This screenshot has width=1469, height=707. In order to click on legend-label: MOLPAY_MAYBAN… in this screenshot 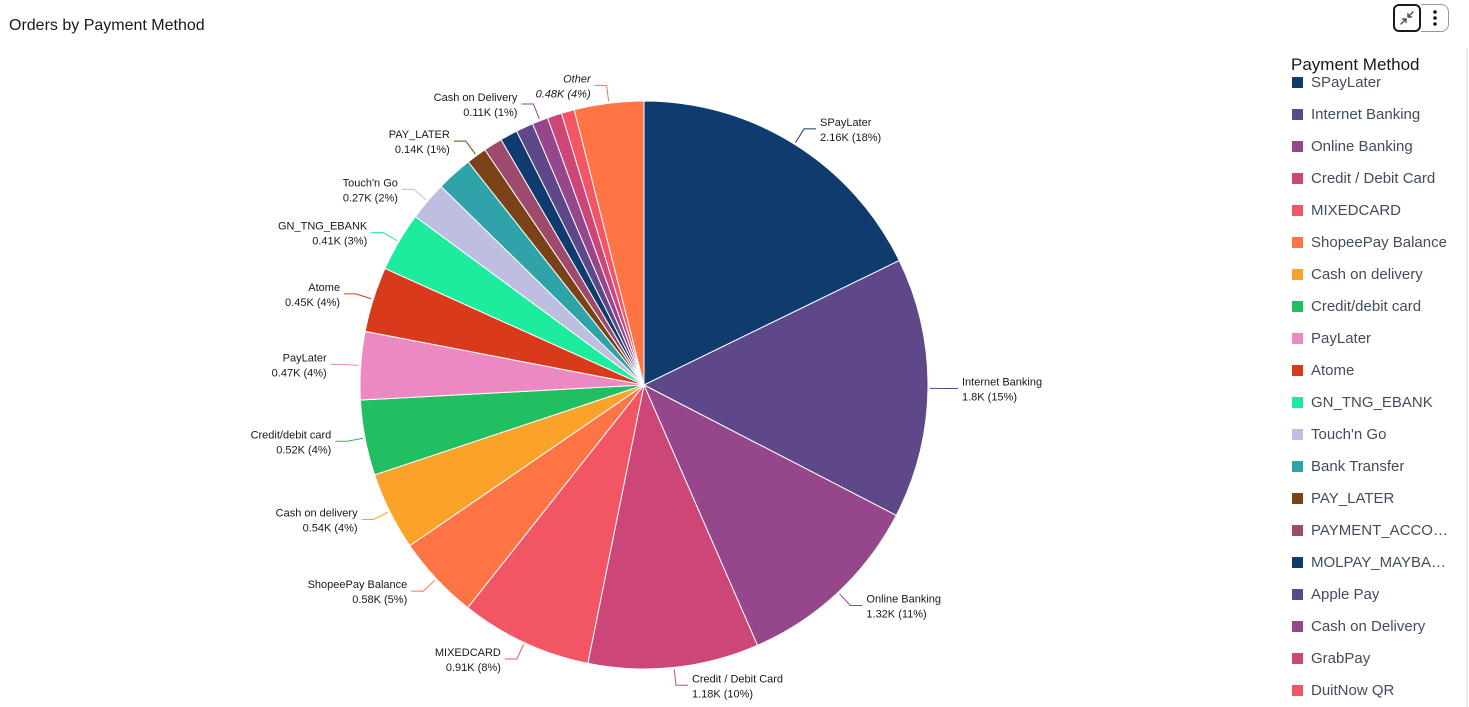, I will do `click(1382, 562)`.